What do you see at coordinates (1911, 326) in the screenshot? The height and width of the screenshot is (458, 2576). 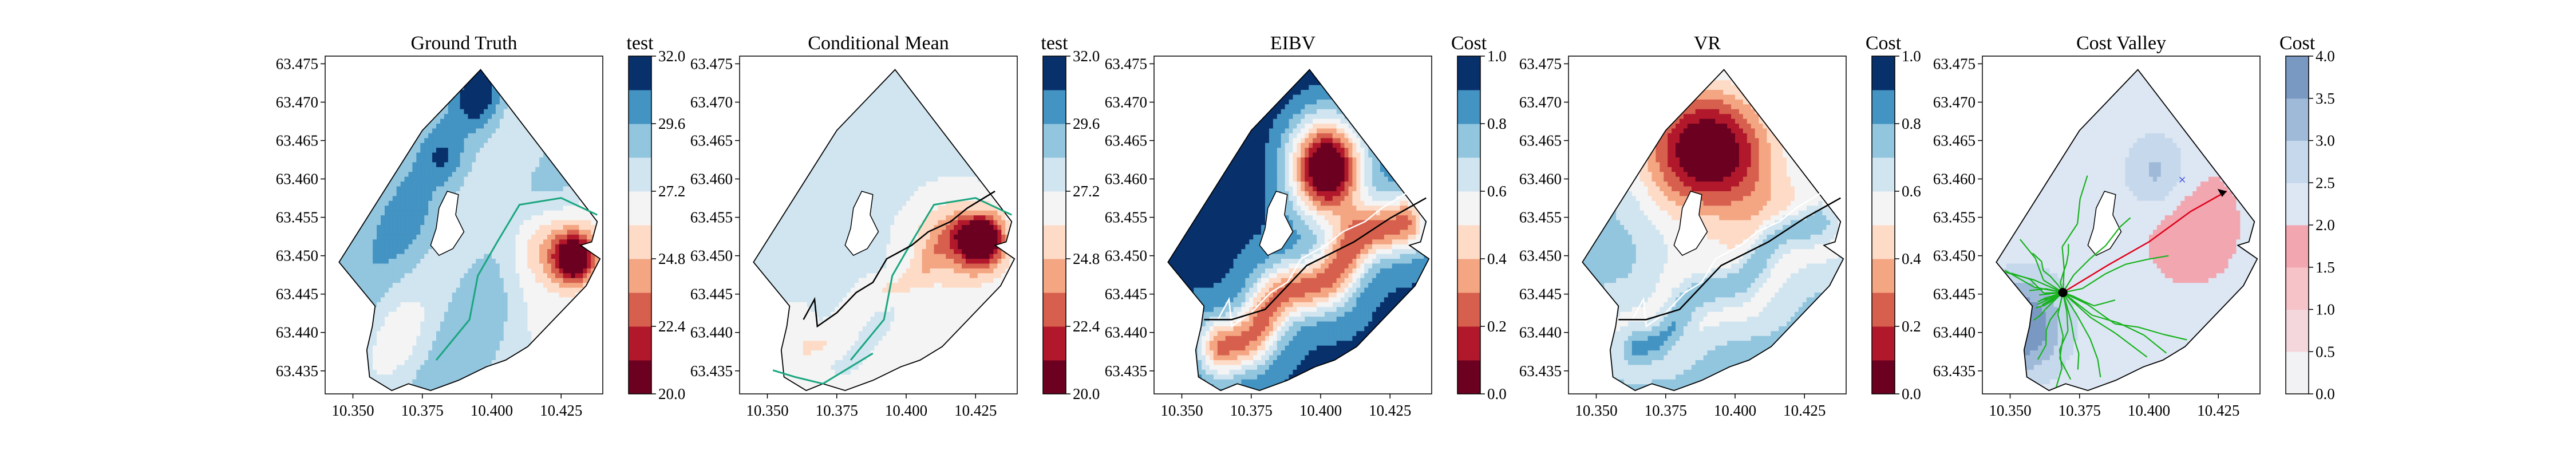 I see `colorbar-tick-label: 0.2` at bounding box center [1911, 326].